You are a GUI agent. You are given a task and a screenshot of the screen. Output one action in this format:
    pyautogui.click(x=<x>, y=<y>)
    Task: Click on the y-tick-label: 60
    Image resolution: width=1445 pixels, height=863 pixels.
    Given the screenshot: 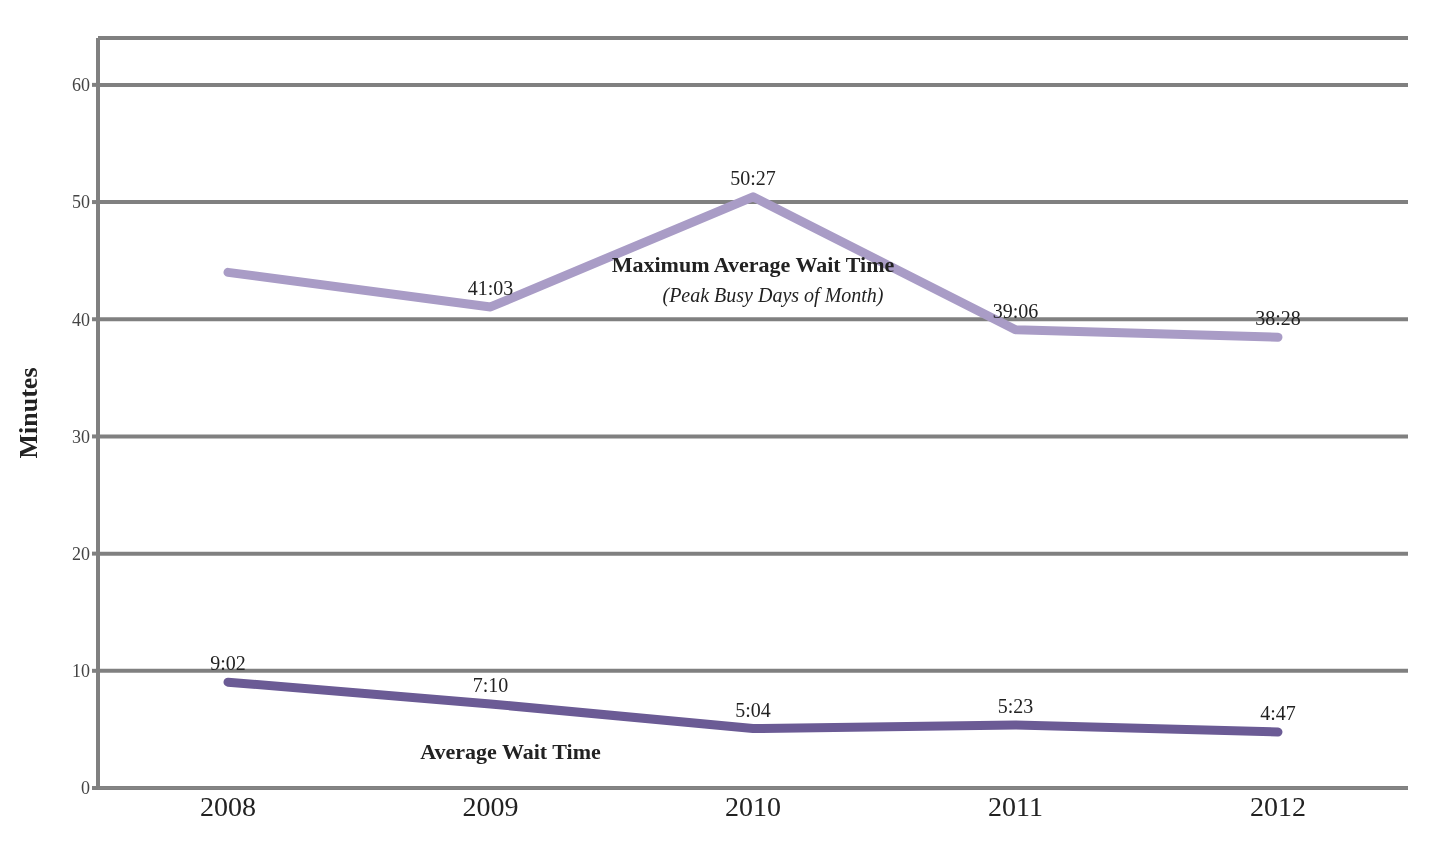 What is the action you would take?
    pyautogui.click(x=81, y=85)
    